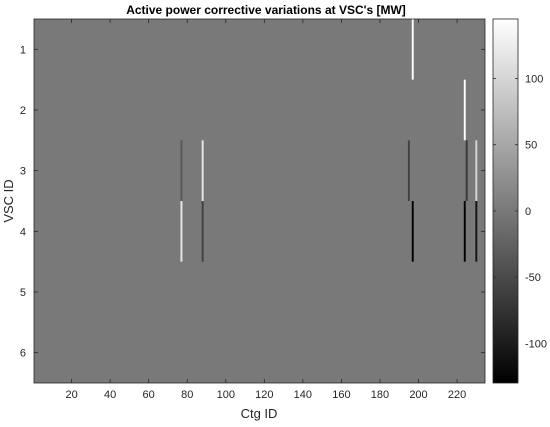 This screenshot has height=427, width=550. What do you see at coordinates (23, 293) in the screenshot?
I see `y-tick-label: 5` at bounding box center [23, 293].